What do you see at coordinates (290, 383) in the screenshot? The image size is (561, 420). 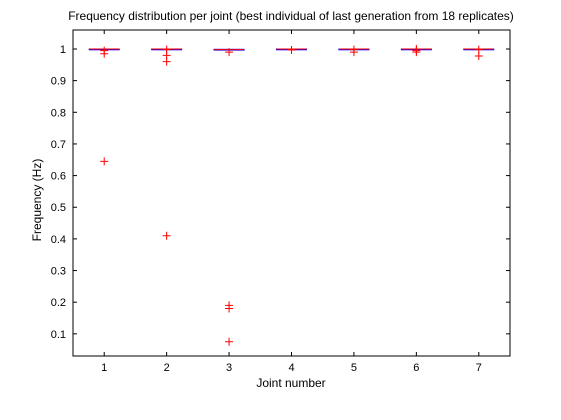 I see `x-axis-label: Joint number` at bounding box center [290, 383].